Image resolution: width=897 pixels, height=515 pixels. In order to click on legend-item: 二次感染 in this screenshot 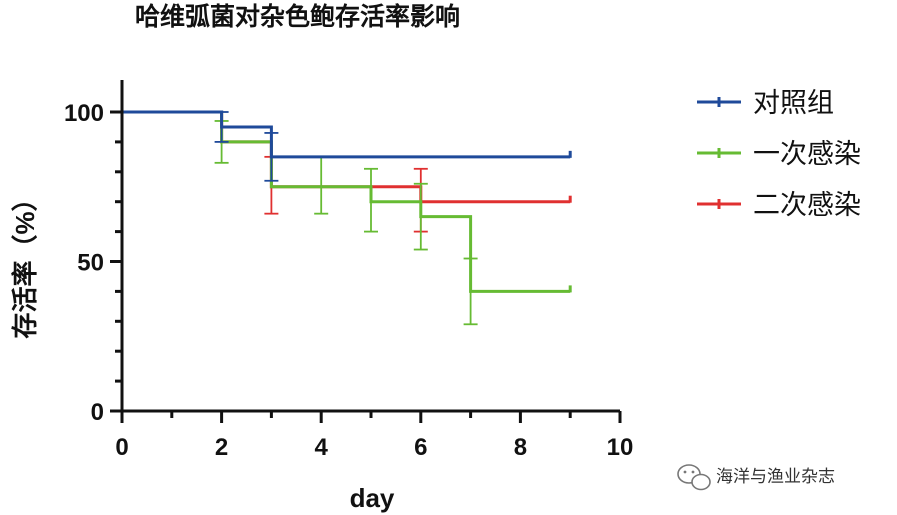, I will do `click(779, 205)`.